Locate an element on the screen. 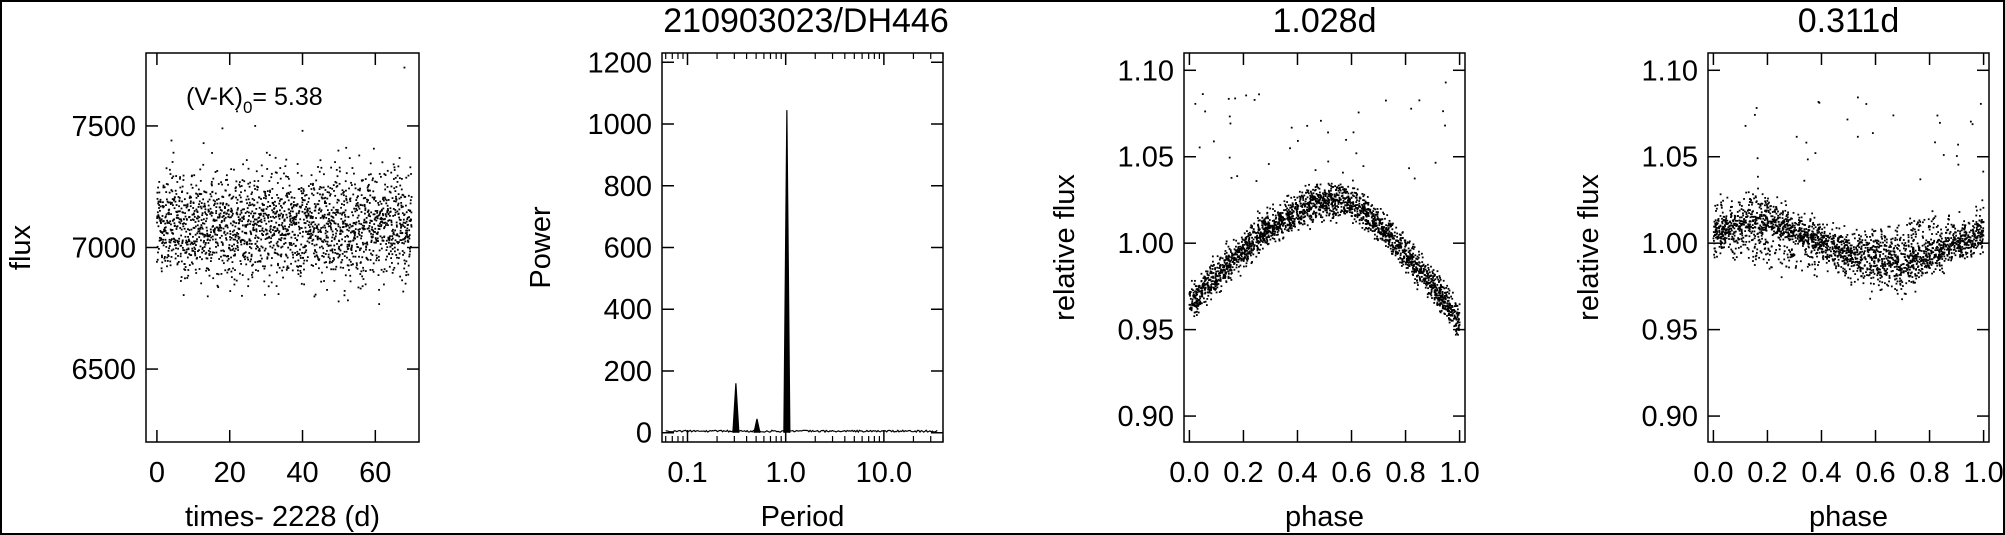 This screenshot has width=2005, height=535. x-tick-label: 0.1 is located at coordinates (687, 473).